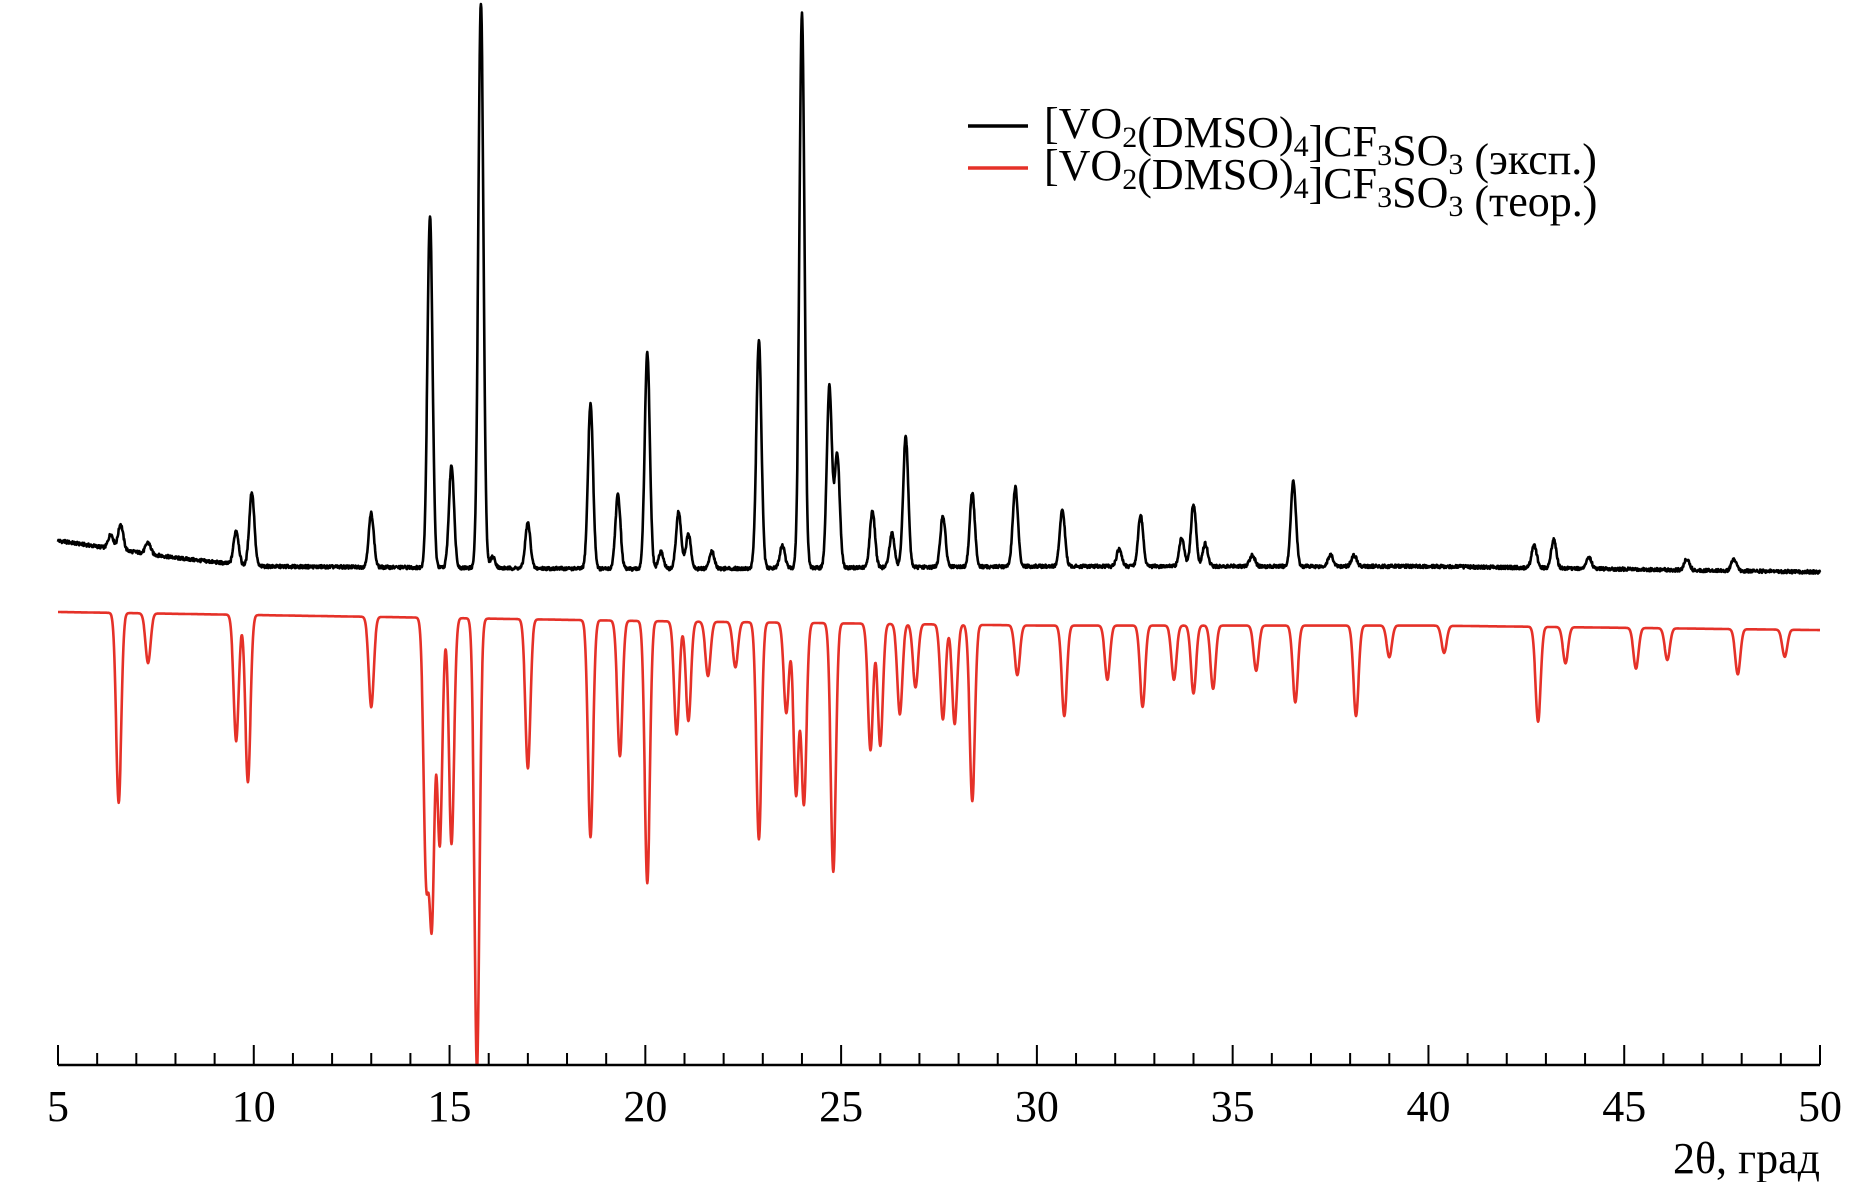 The image size is (1873, 1182). I want to click on legend-label: [VO2(DMSO)4]CF3SO3 (эксп.), so click(1320, 141).